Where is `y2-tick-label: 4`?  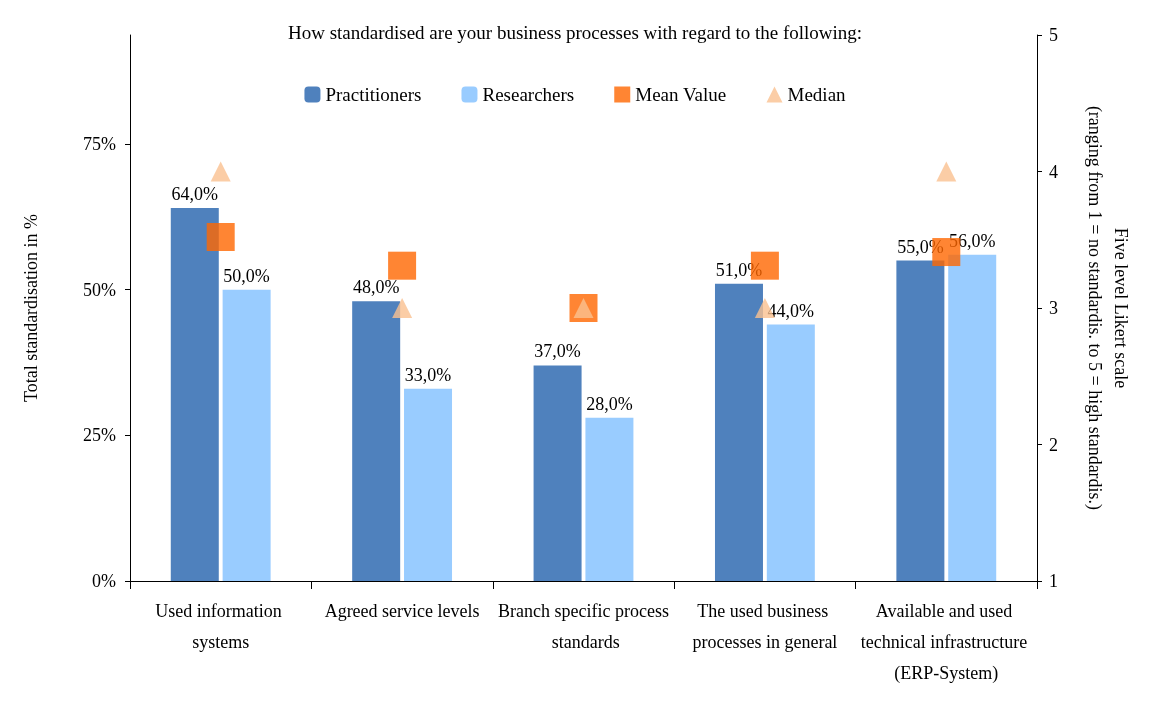
y2-tick-label: 4 is located at coordinates (1053, 171).